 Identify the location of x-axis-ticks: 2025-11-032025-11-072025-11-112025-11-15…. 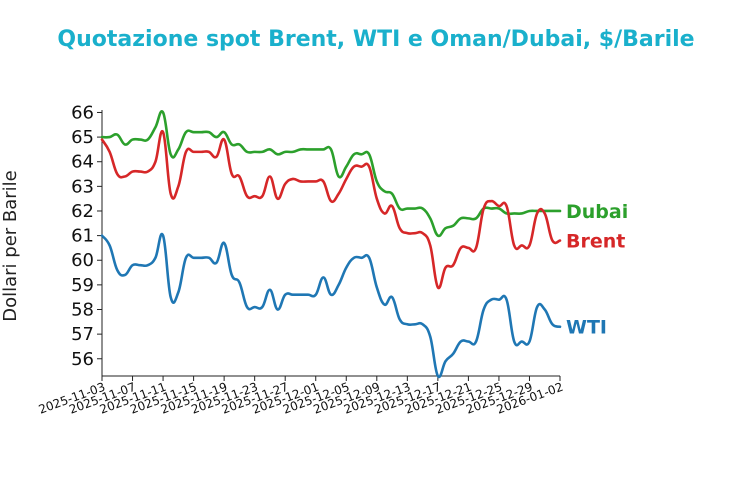
(301, 396).